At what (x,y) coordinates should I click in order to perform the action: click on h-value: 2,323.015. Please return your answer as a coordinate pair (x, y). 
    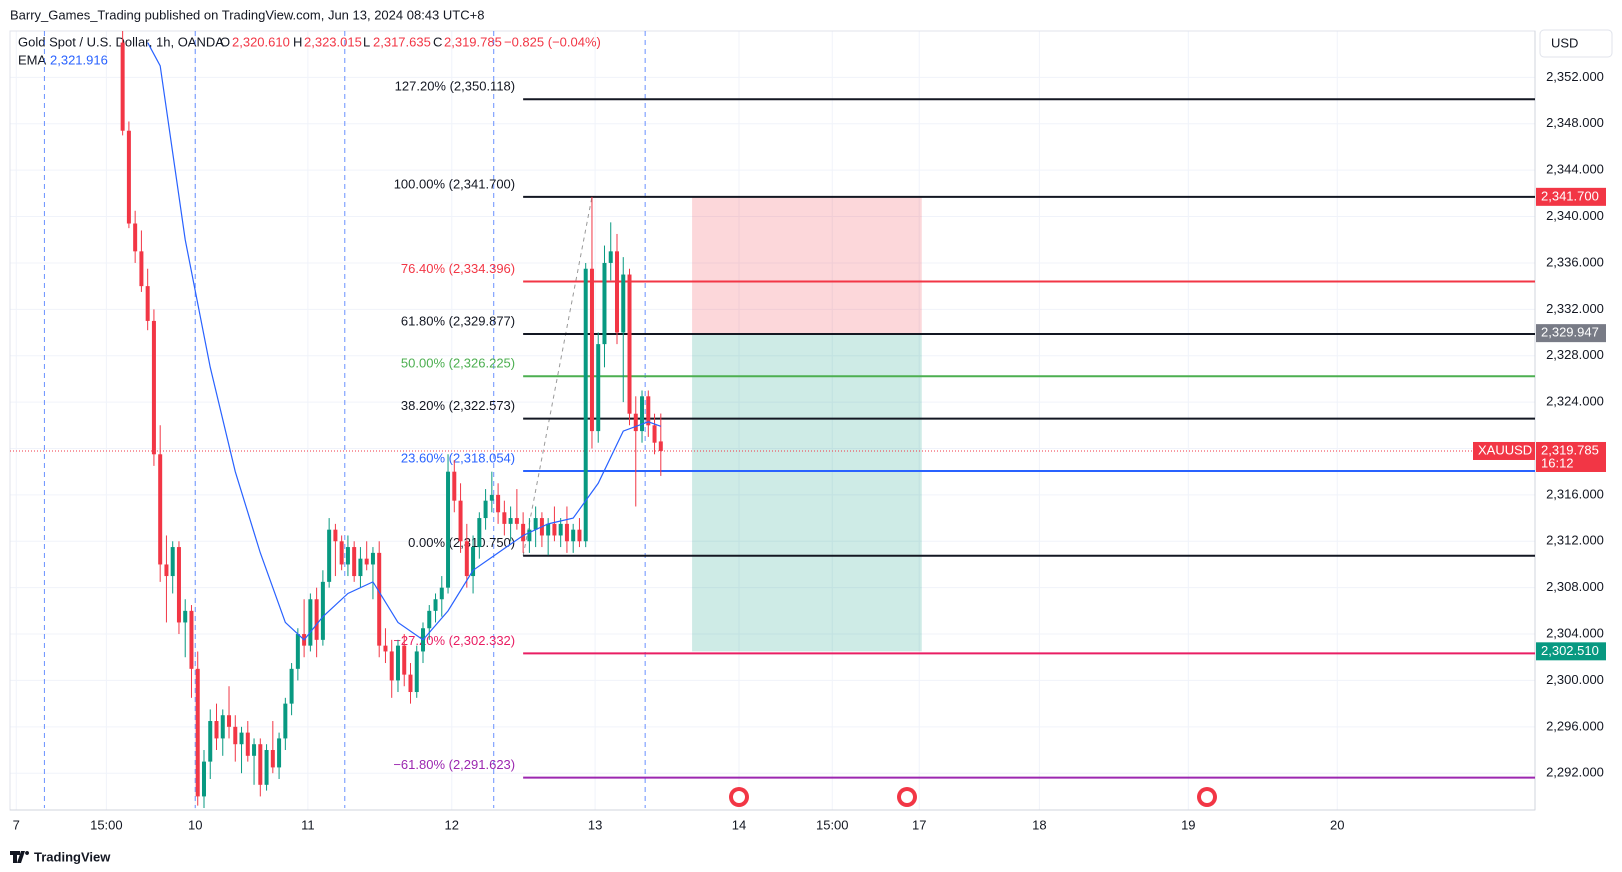
    Looking at the image, I should click on (333, 41).